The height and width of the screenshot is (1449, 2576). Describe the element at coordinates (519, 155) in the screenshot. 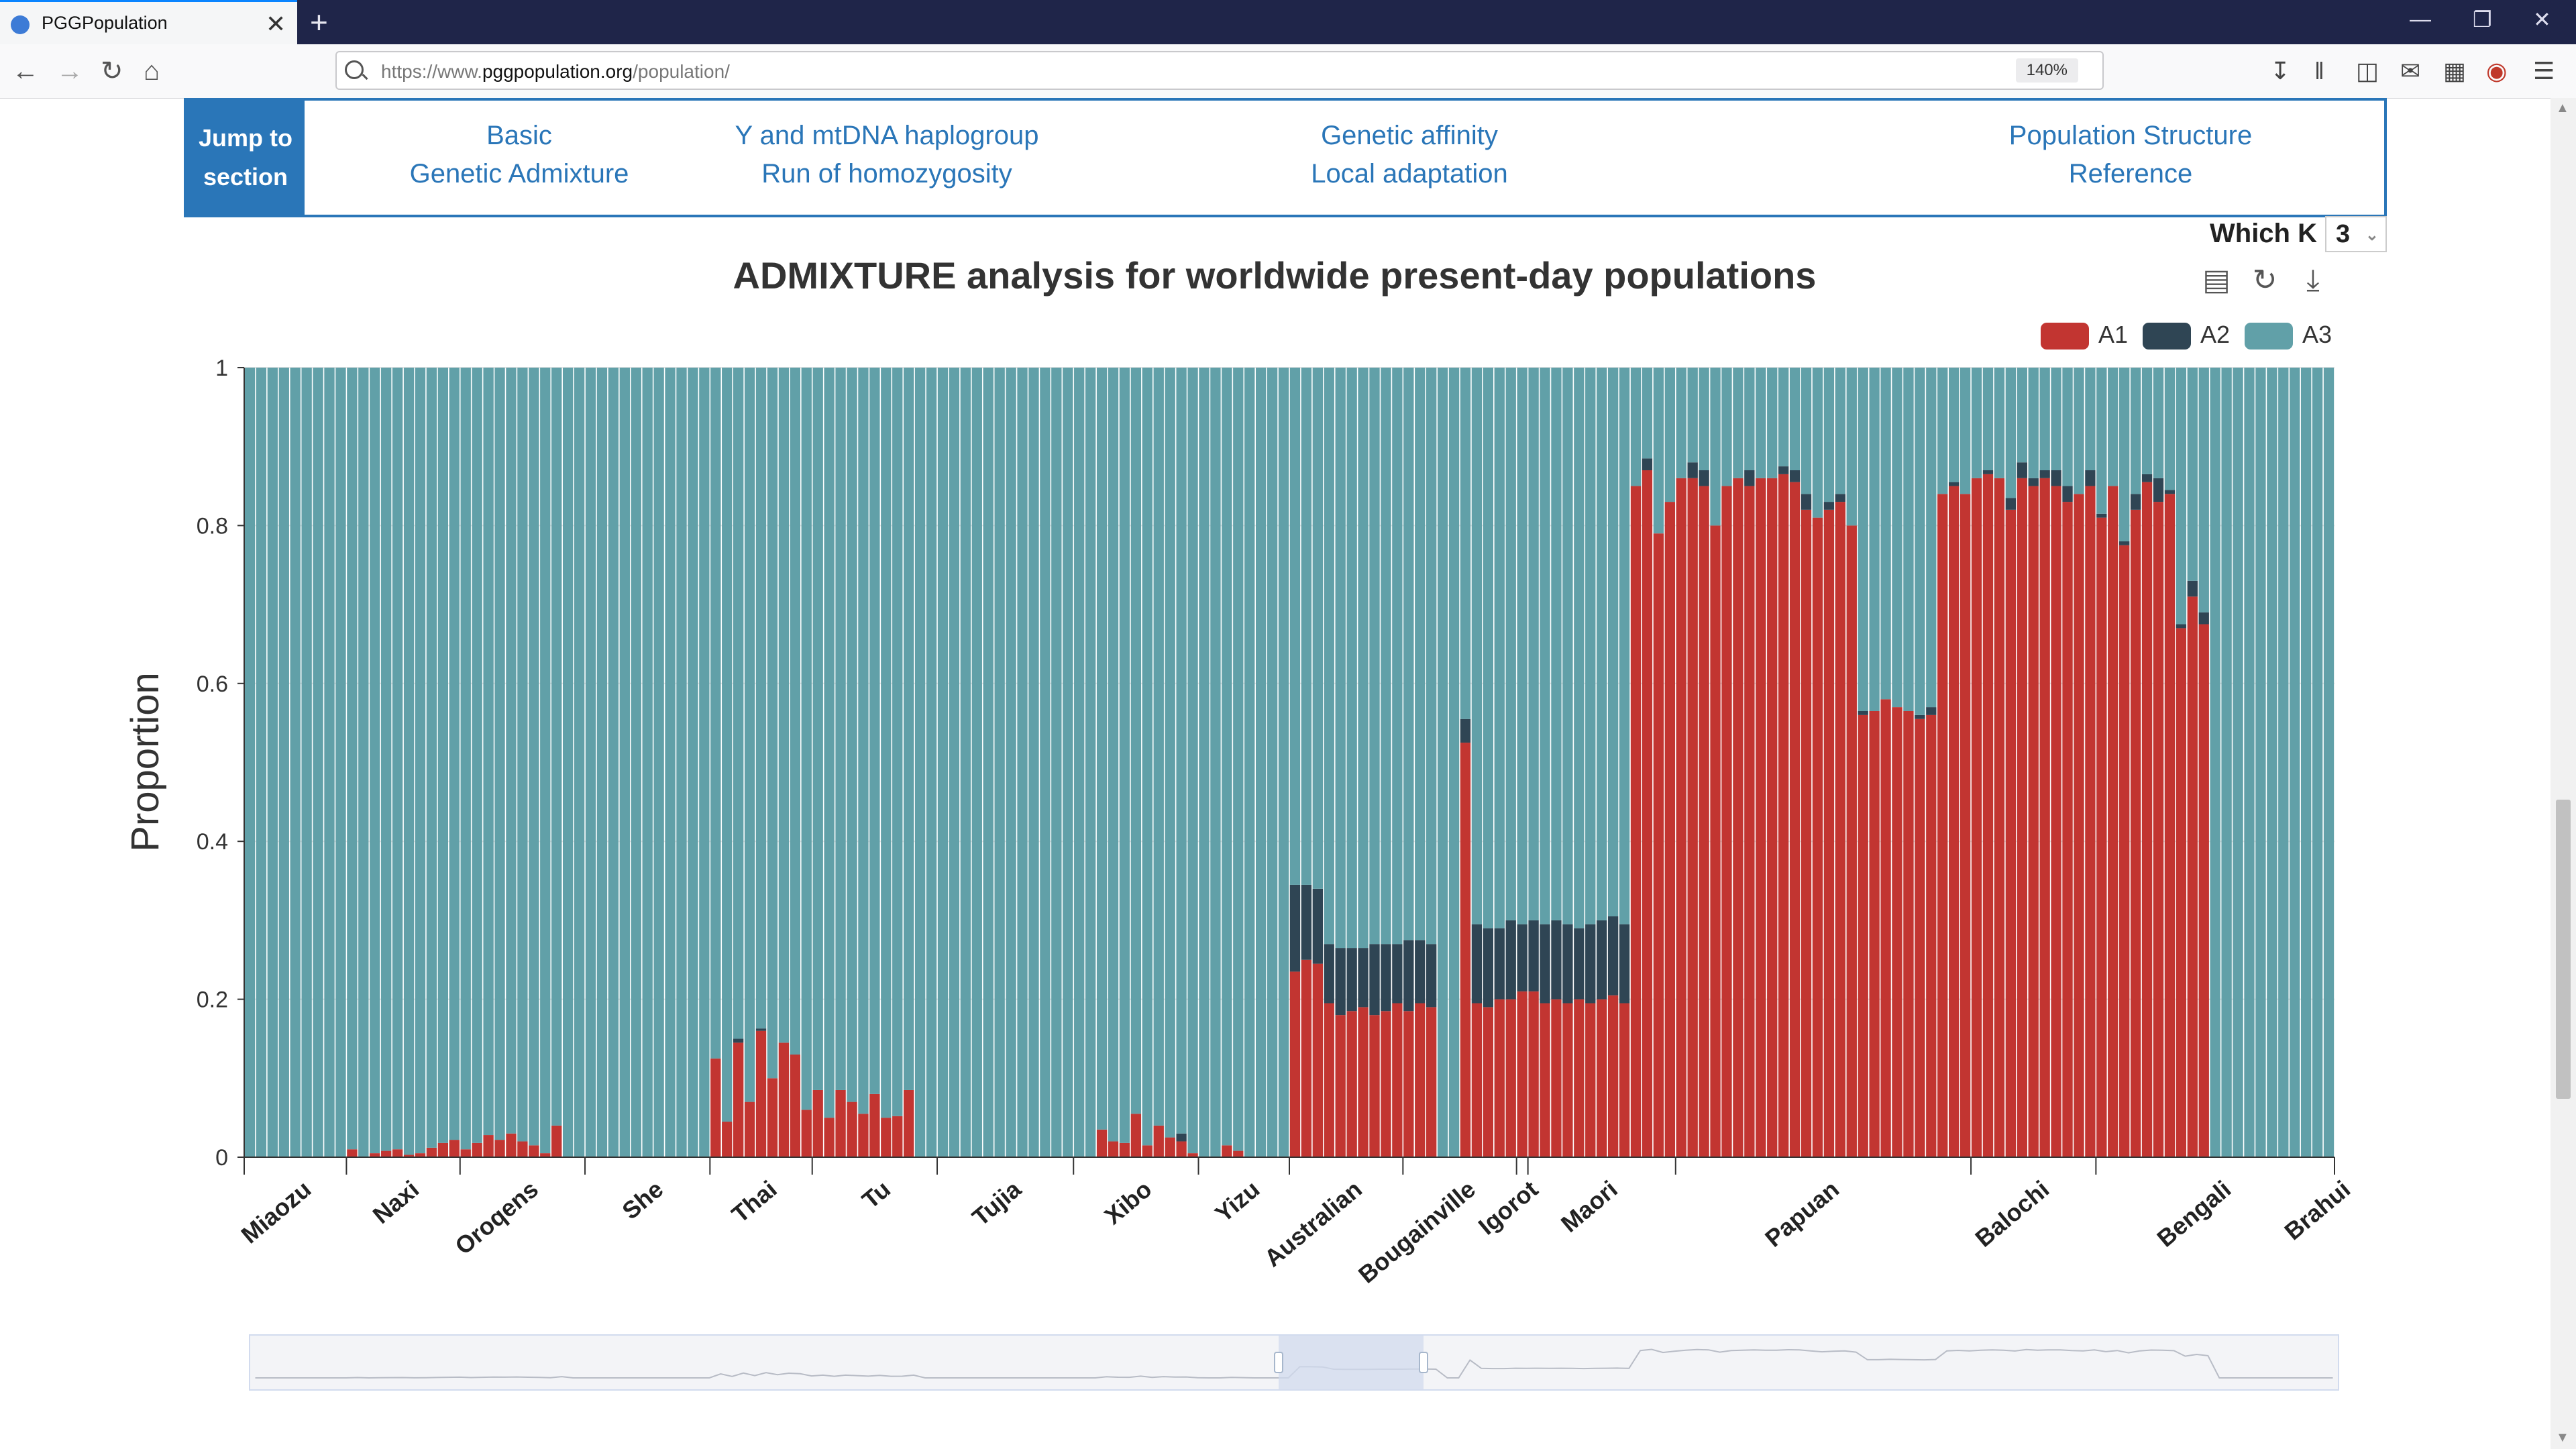

I see `jump-column-1: Basic Genetic Admixture` at that location.